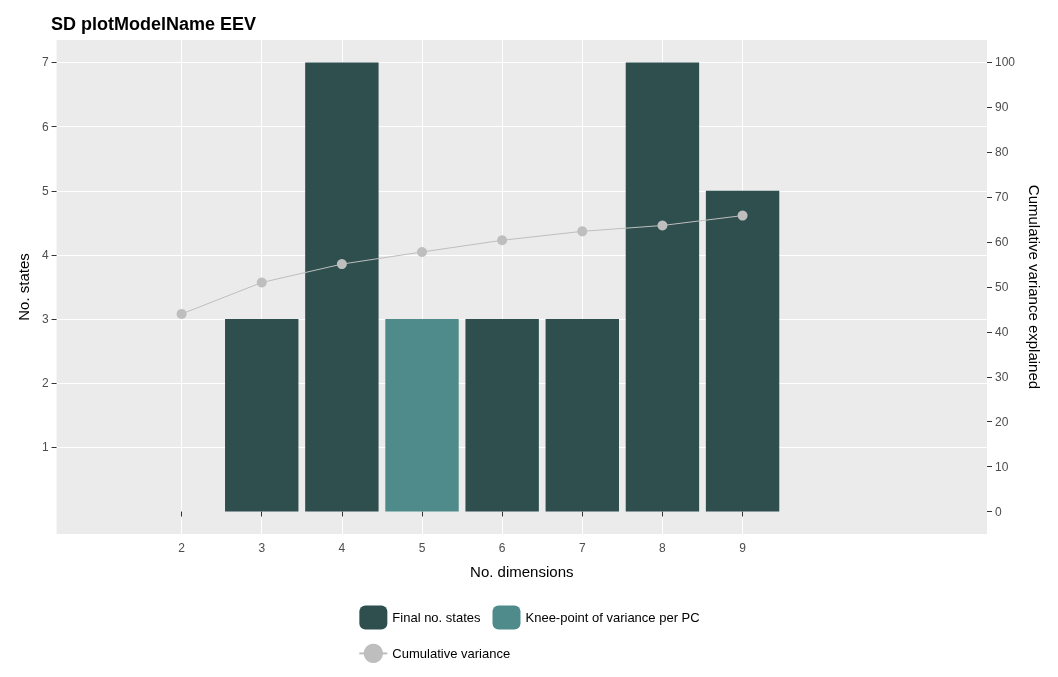  What do you see at coordinates (154, 24) in the screenshot?
I see `chart-title: SD plotModelName EEV` at bounding box center [154, 24].